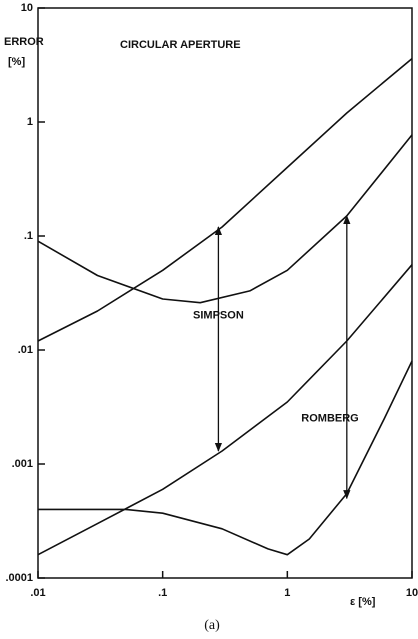  I want to click on x-tick-label: 1, so click(287, 593).